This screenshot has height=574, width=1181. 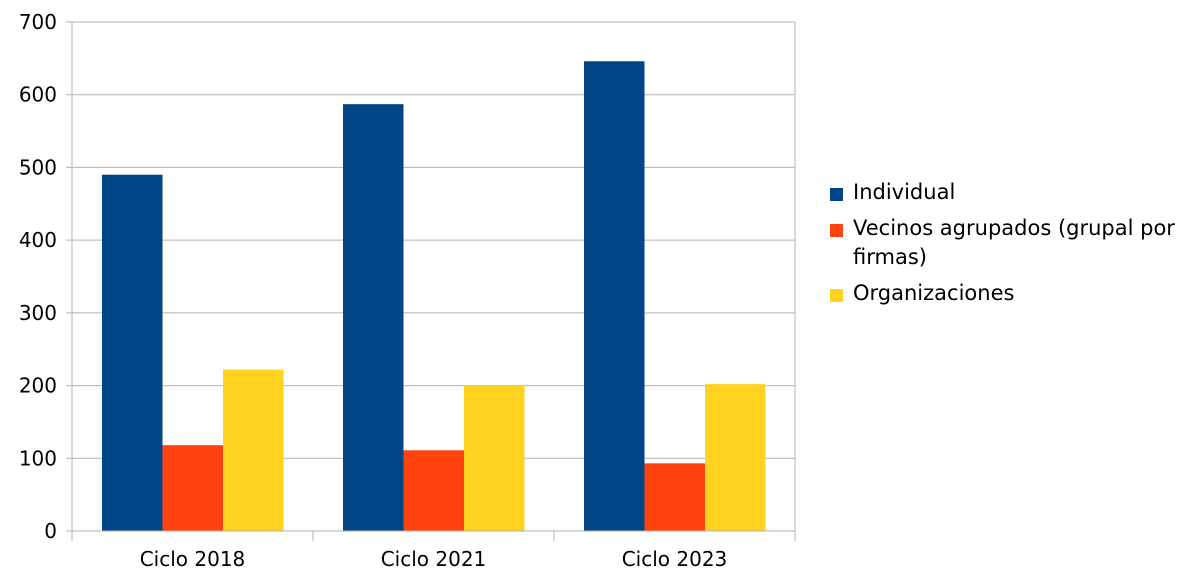 What do you see at coordinates (38, 167) in the screenshot?
I see `y-tick-label: 500` at bounding box center [38, 167].